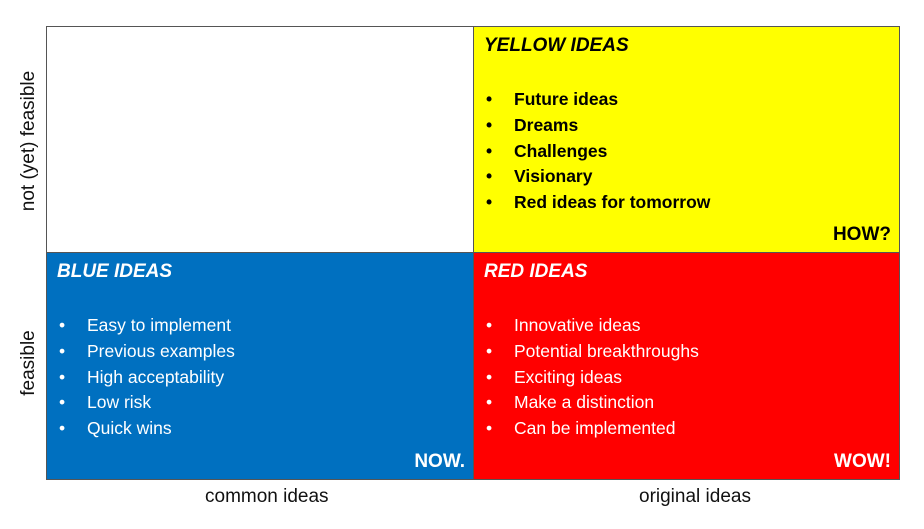 This screenshot has height=529, width=924. I want to click on red-ideas-tag: WOW!, so click(862, 461).